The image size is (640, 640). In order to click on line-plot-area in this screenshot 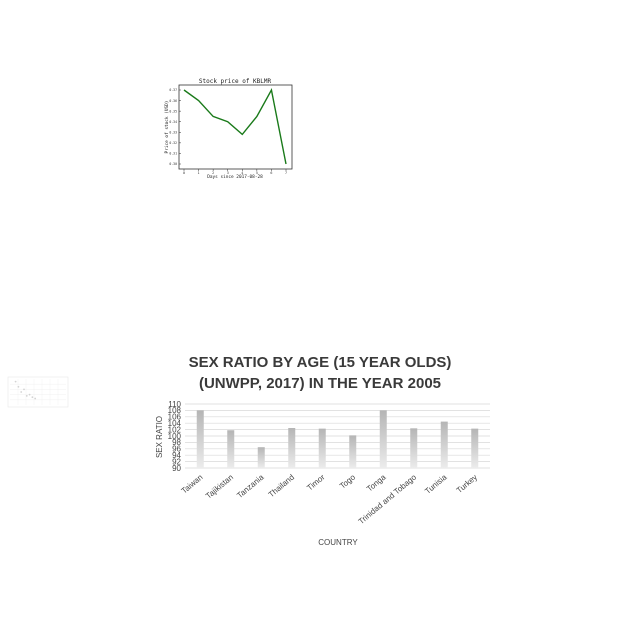, I will do `click(235, 127)`.